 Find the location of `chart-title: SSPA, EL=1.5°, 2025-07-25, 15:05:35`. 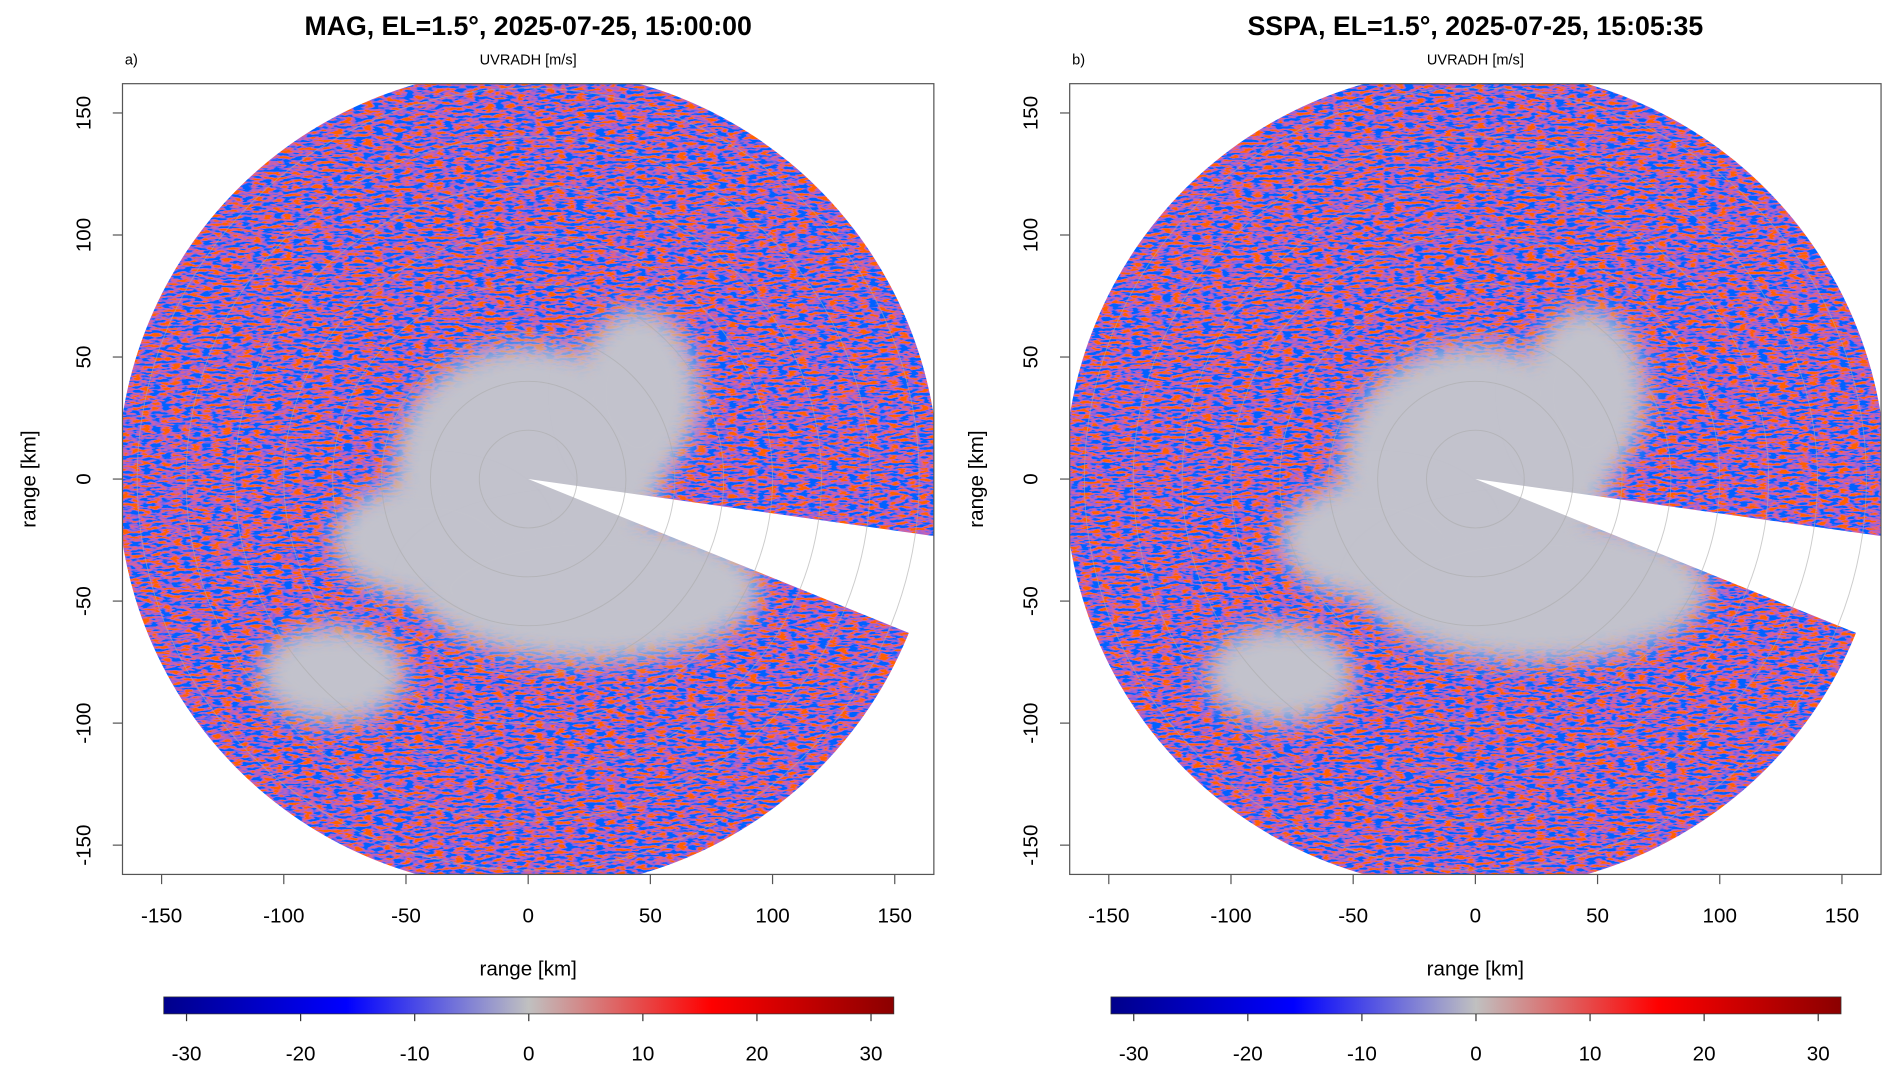

chart-title: SSPA, EL=1.5°, 2025-07-25, 15:05:35 is located at coordinates (1476, 26).